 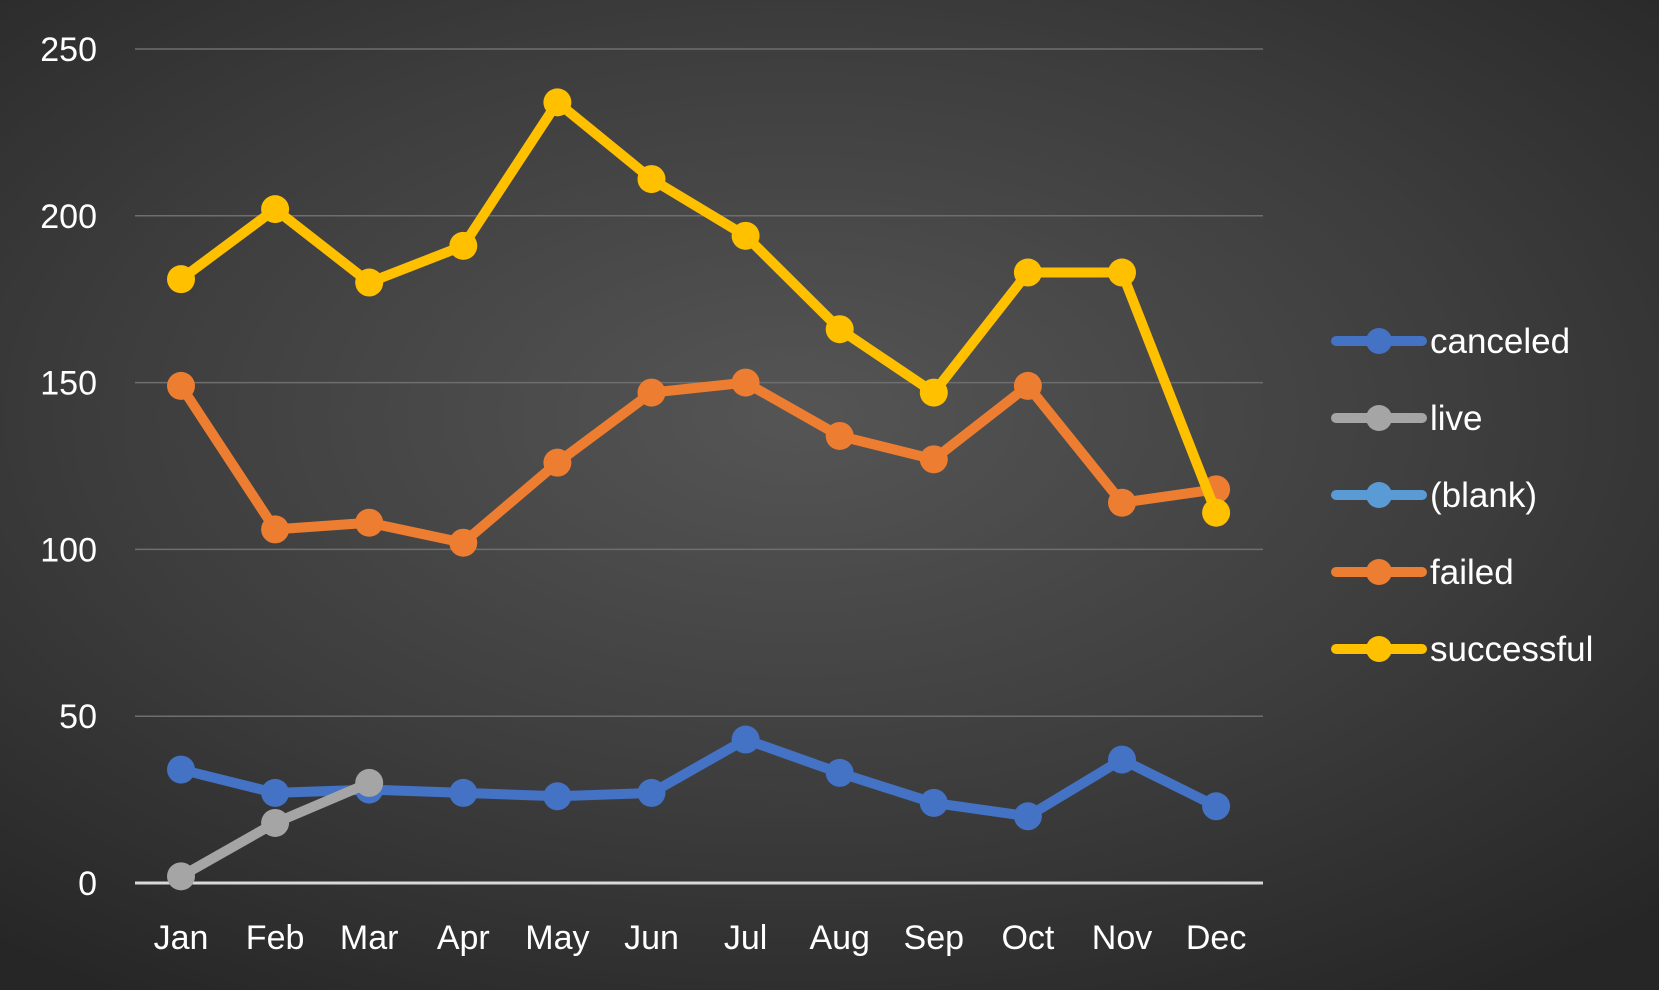 What do you see at coordinates (1511, 649) in the screenshot?
I see `legend-label: successful` at bounding box center [1511, 649].